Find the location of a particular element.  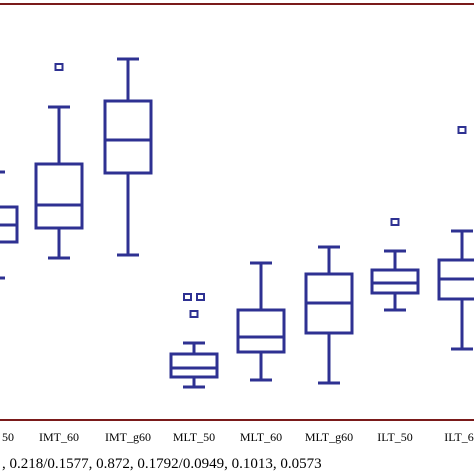

x-tick-label: MLT_g60 is located at coordinates (329, 437).